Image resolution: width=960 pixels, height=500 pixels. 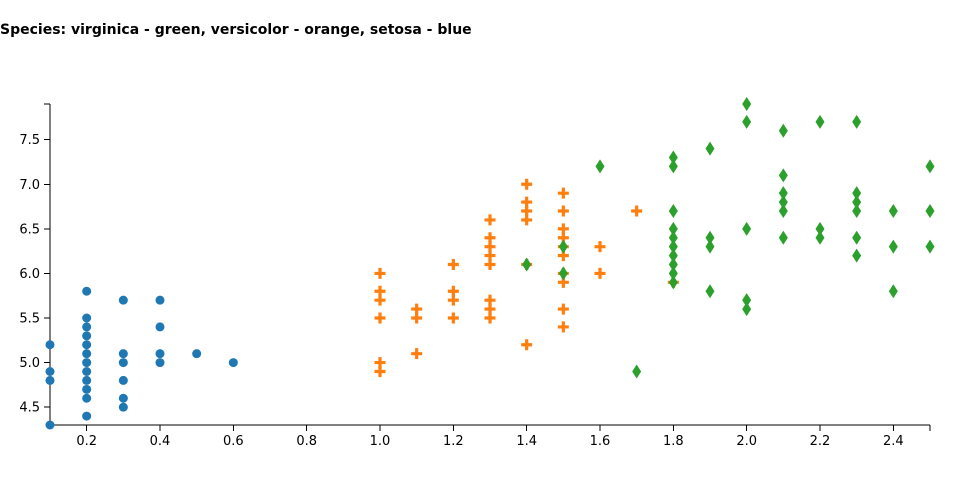 I want to click on x-tick-label: 2.2, so click(x=820, y=441).